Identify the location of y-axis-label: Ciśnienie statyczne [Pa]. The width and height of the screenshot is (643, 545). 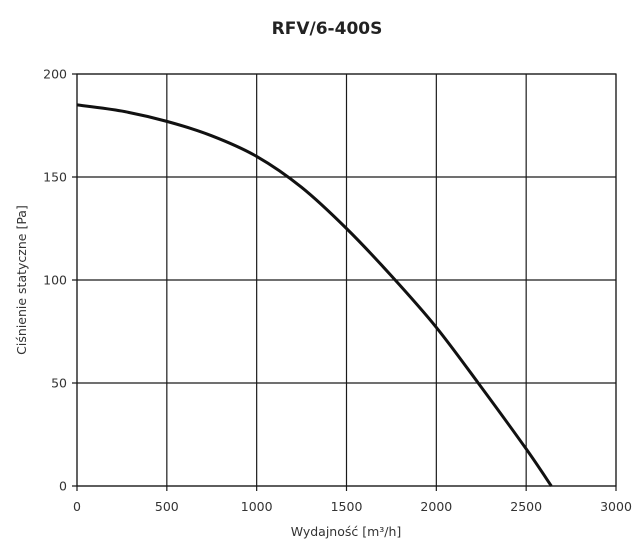
(21, 280).